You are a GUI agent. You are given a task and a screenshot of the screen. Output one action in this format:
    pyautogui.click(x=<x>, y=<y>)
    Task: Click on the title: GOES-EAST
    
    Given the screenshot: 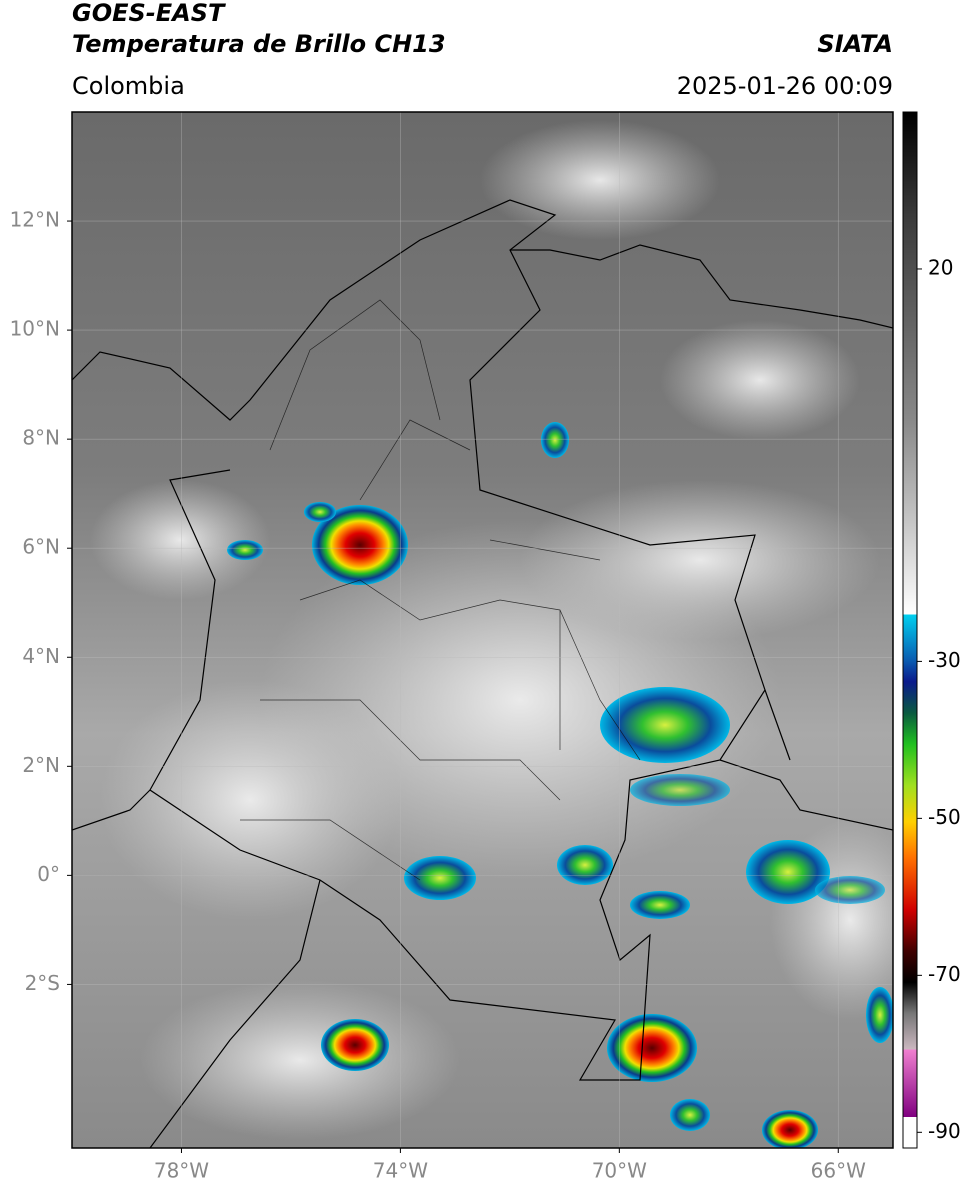 What is the action you would take?
    pyautogui.click(x=149, y=13)
    